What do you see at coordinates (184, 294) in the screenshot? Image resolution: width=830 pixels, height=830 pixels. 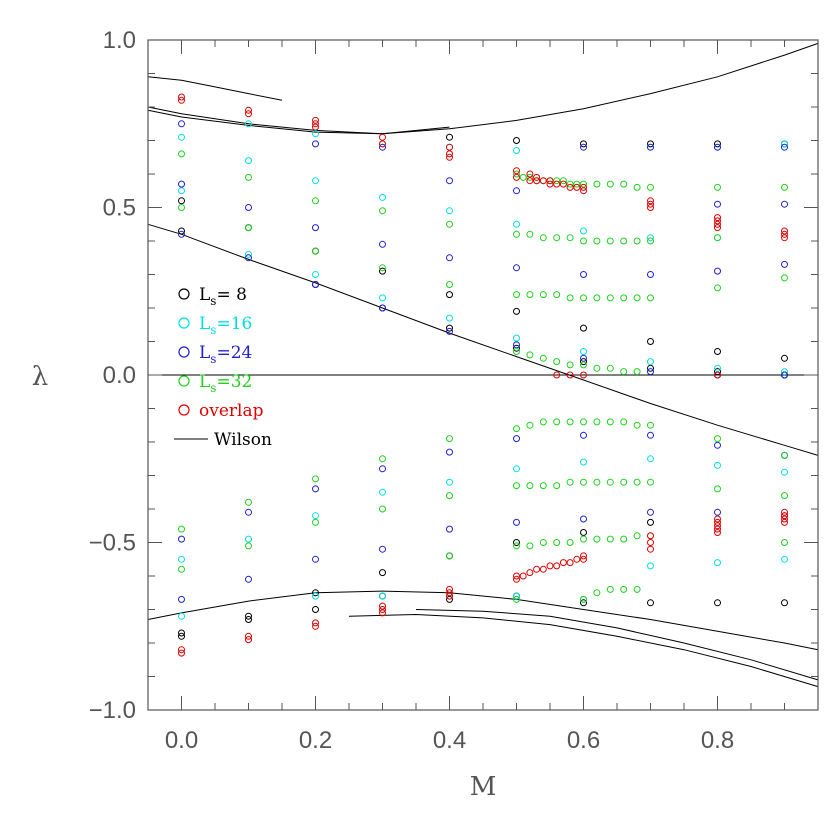 I see `legend-marker` at bounding box center [184, 294].